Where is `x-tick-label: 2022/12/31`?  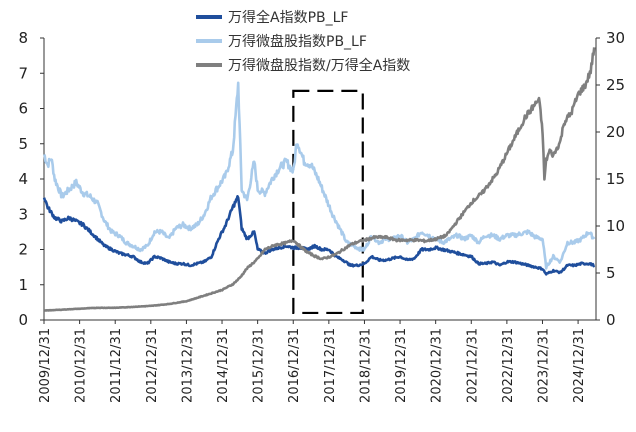 x-tick-label: 2022/12/31 is located at coordinates (508, 365).